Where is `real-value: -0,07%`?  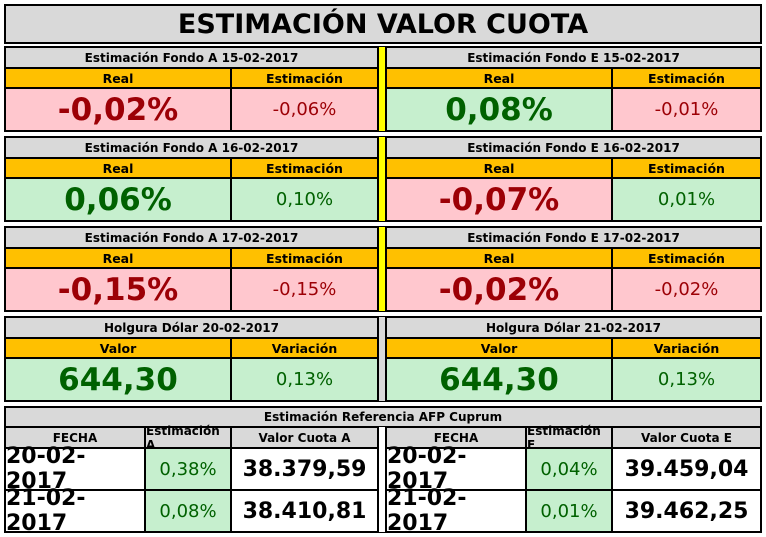
real-value: -0,07% is located at coordinates (499, 199).